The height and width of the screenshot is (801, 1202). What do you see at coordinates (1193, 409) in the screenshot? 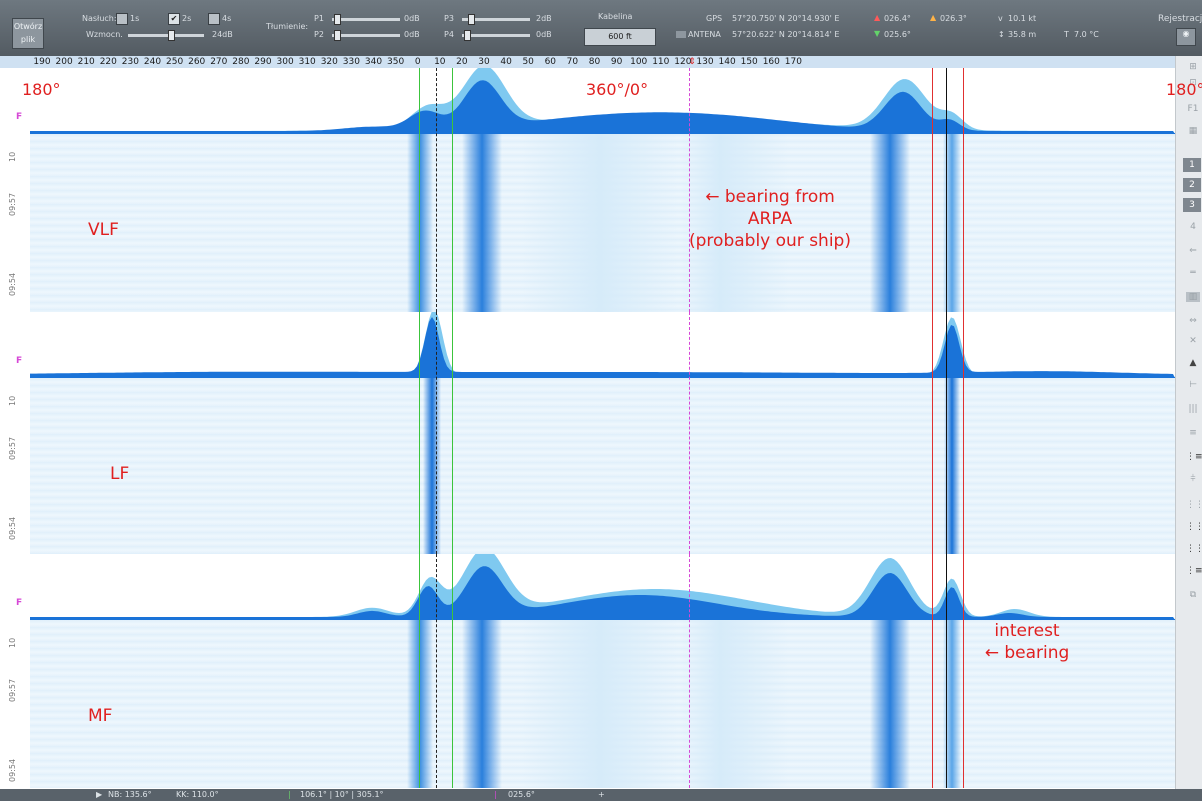
I see `bars-icon: |||` at bounding box center [1193, 409].